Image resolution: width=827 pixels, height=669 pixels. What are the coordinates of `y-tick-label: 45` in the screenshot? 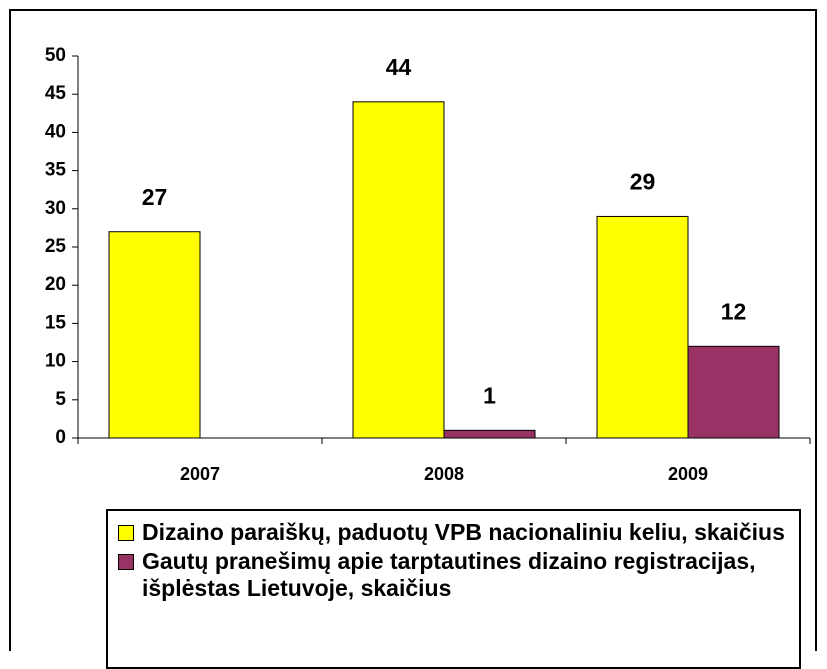 It's located at (56, 93).